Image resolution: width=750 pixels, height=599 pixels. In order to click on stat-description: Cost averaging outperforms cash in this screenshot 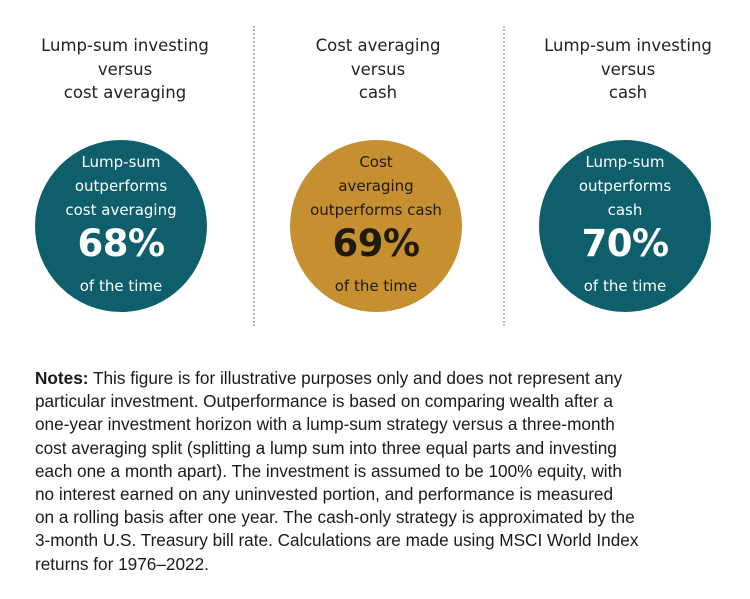, I will do `click(376, 186)`.